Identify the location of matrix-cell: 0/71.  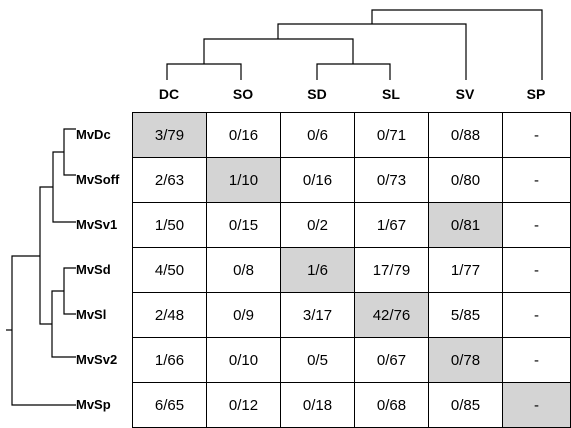
(392, 135).